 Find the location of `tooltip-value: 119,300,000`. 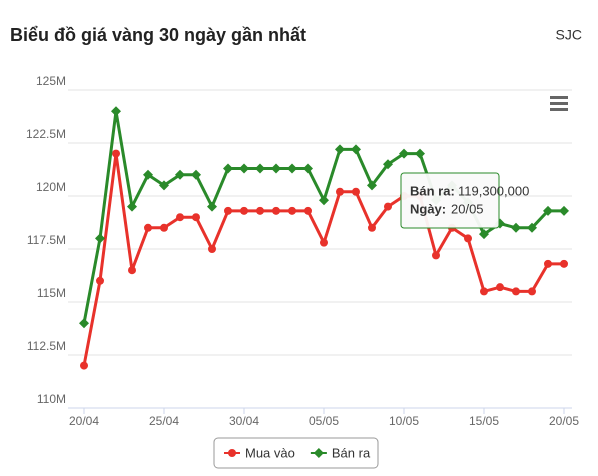

tooltip-value: 119,300,000 is located at coordinates (493, 190).